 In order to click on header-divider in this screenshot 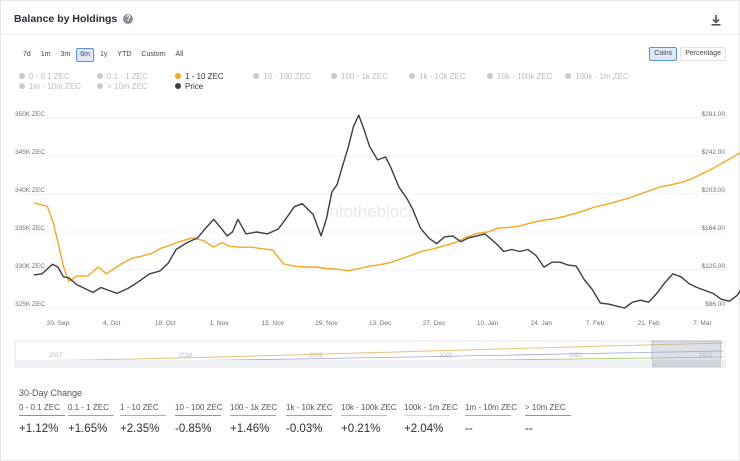, I will do `click(370, 34)`.